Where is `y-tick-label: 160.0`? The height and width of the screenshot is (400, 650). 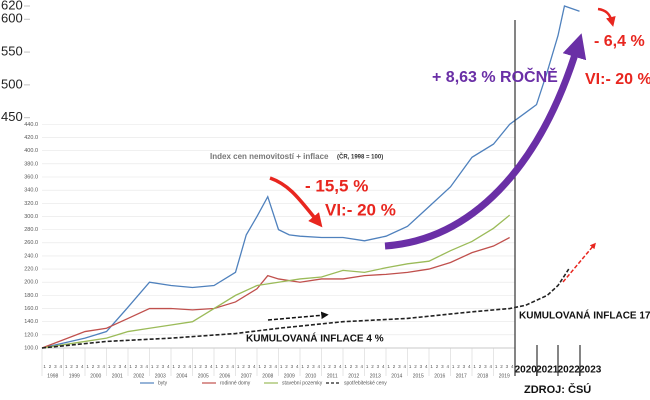 y-tick-label: 160.0 is located at coordinates (31, 309).